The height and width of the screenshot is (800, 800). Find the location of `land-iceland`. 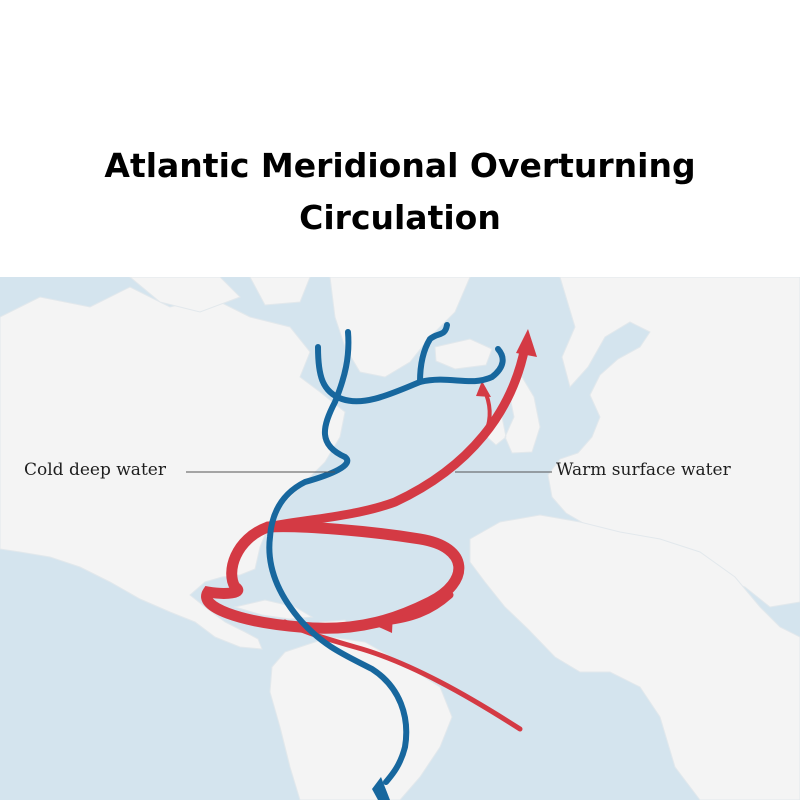

land-iceland is located at coordinates (463, 354).